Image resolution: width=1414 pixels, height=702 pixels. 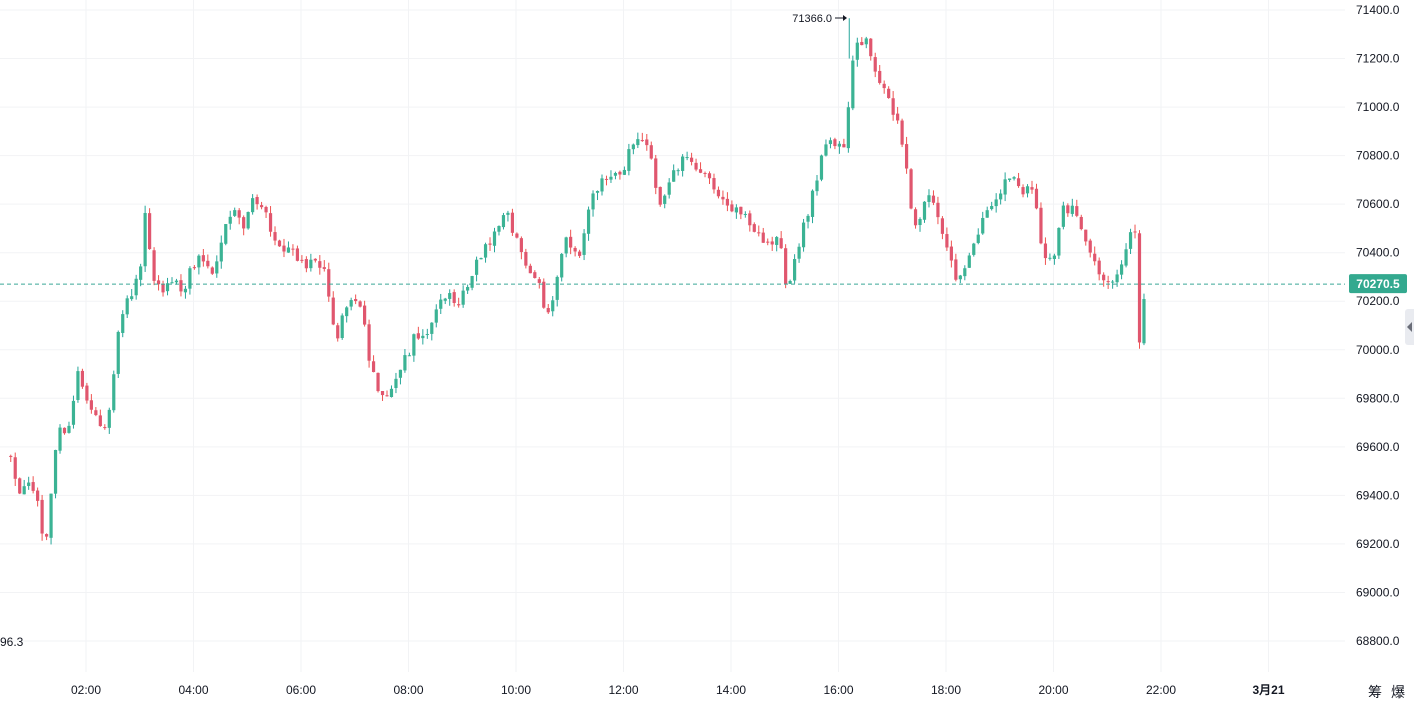 What do you see at coordinates (1378, 156) in the screenshot?
I see `price-tick-label: 70800.0` at bounding box center [1378, 156].